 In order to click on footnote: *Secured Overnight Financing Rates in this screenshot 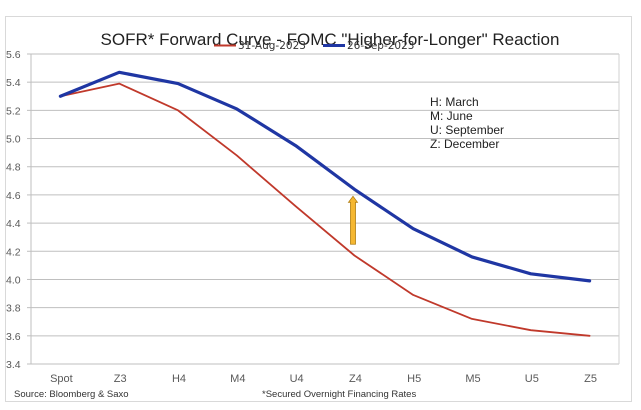, I will do `click(339, 394)`.